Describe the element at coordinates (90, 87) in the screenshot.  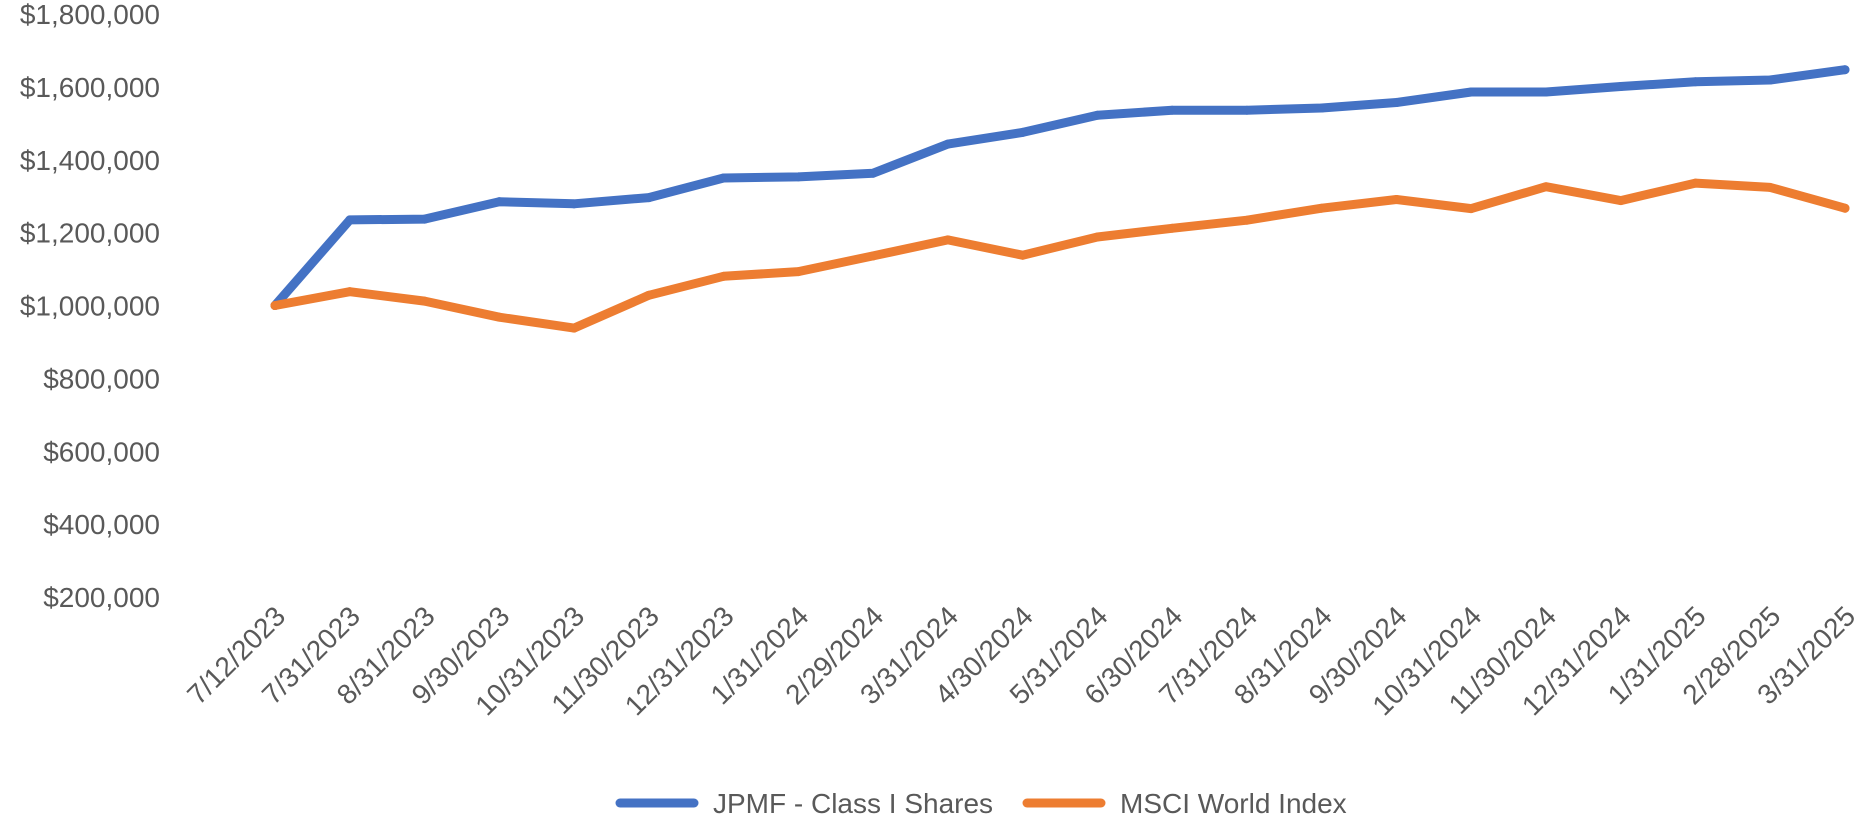
I see `y-tick-label: $1,600,000` at that location.